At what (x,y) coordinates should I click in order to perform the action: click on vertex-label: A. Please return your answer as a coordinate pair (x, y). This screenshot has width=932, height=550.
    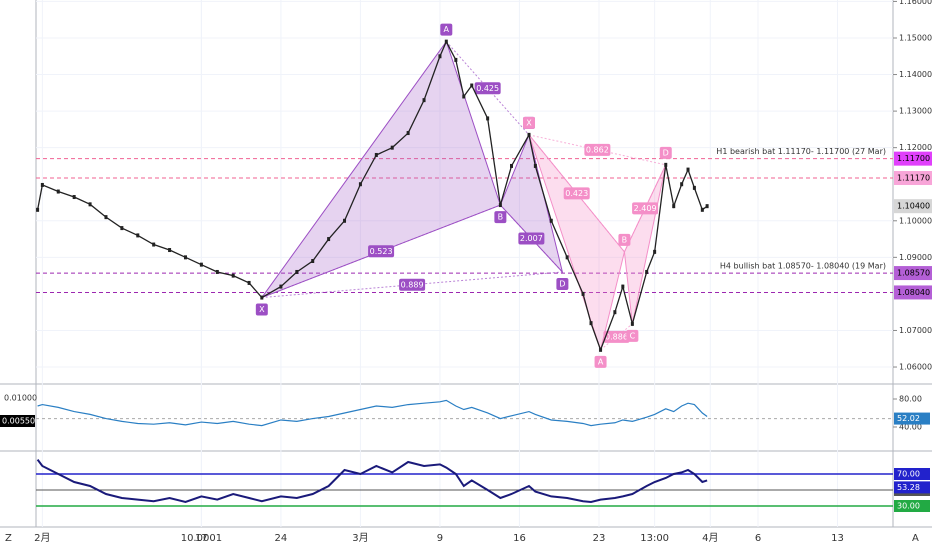
    Looking at the image, I should click on (601, 361).